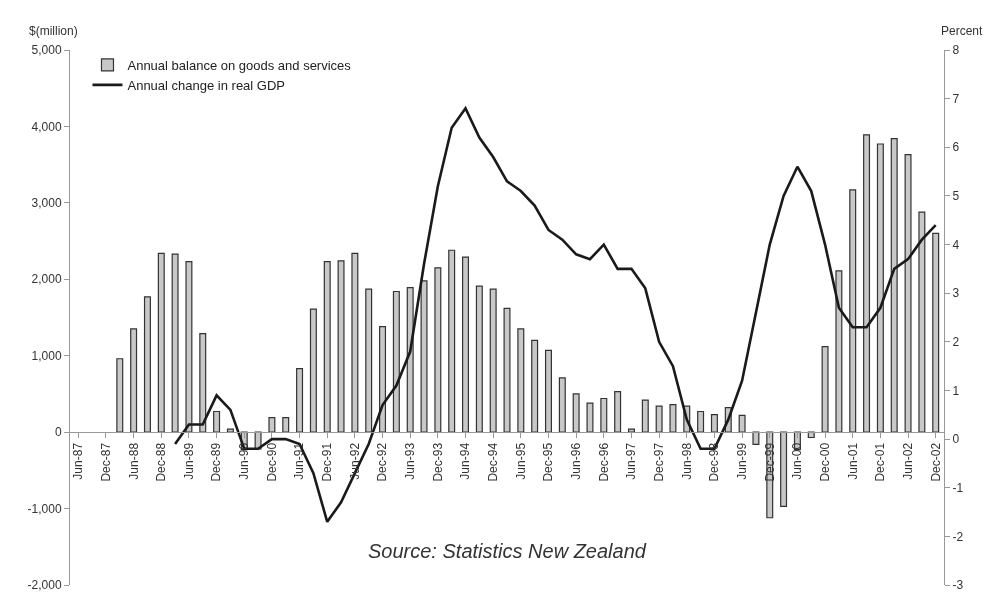 The height and width of the screenshot is (602, 1004). I want to click on x-tick-label: Dec-90, so click(271, 462).